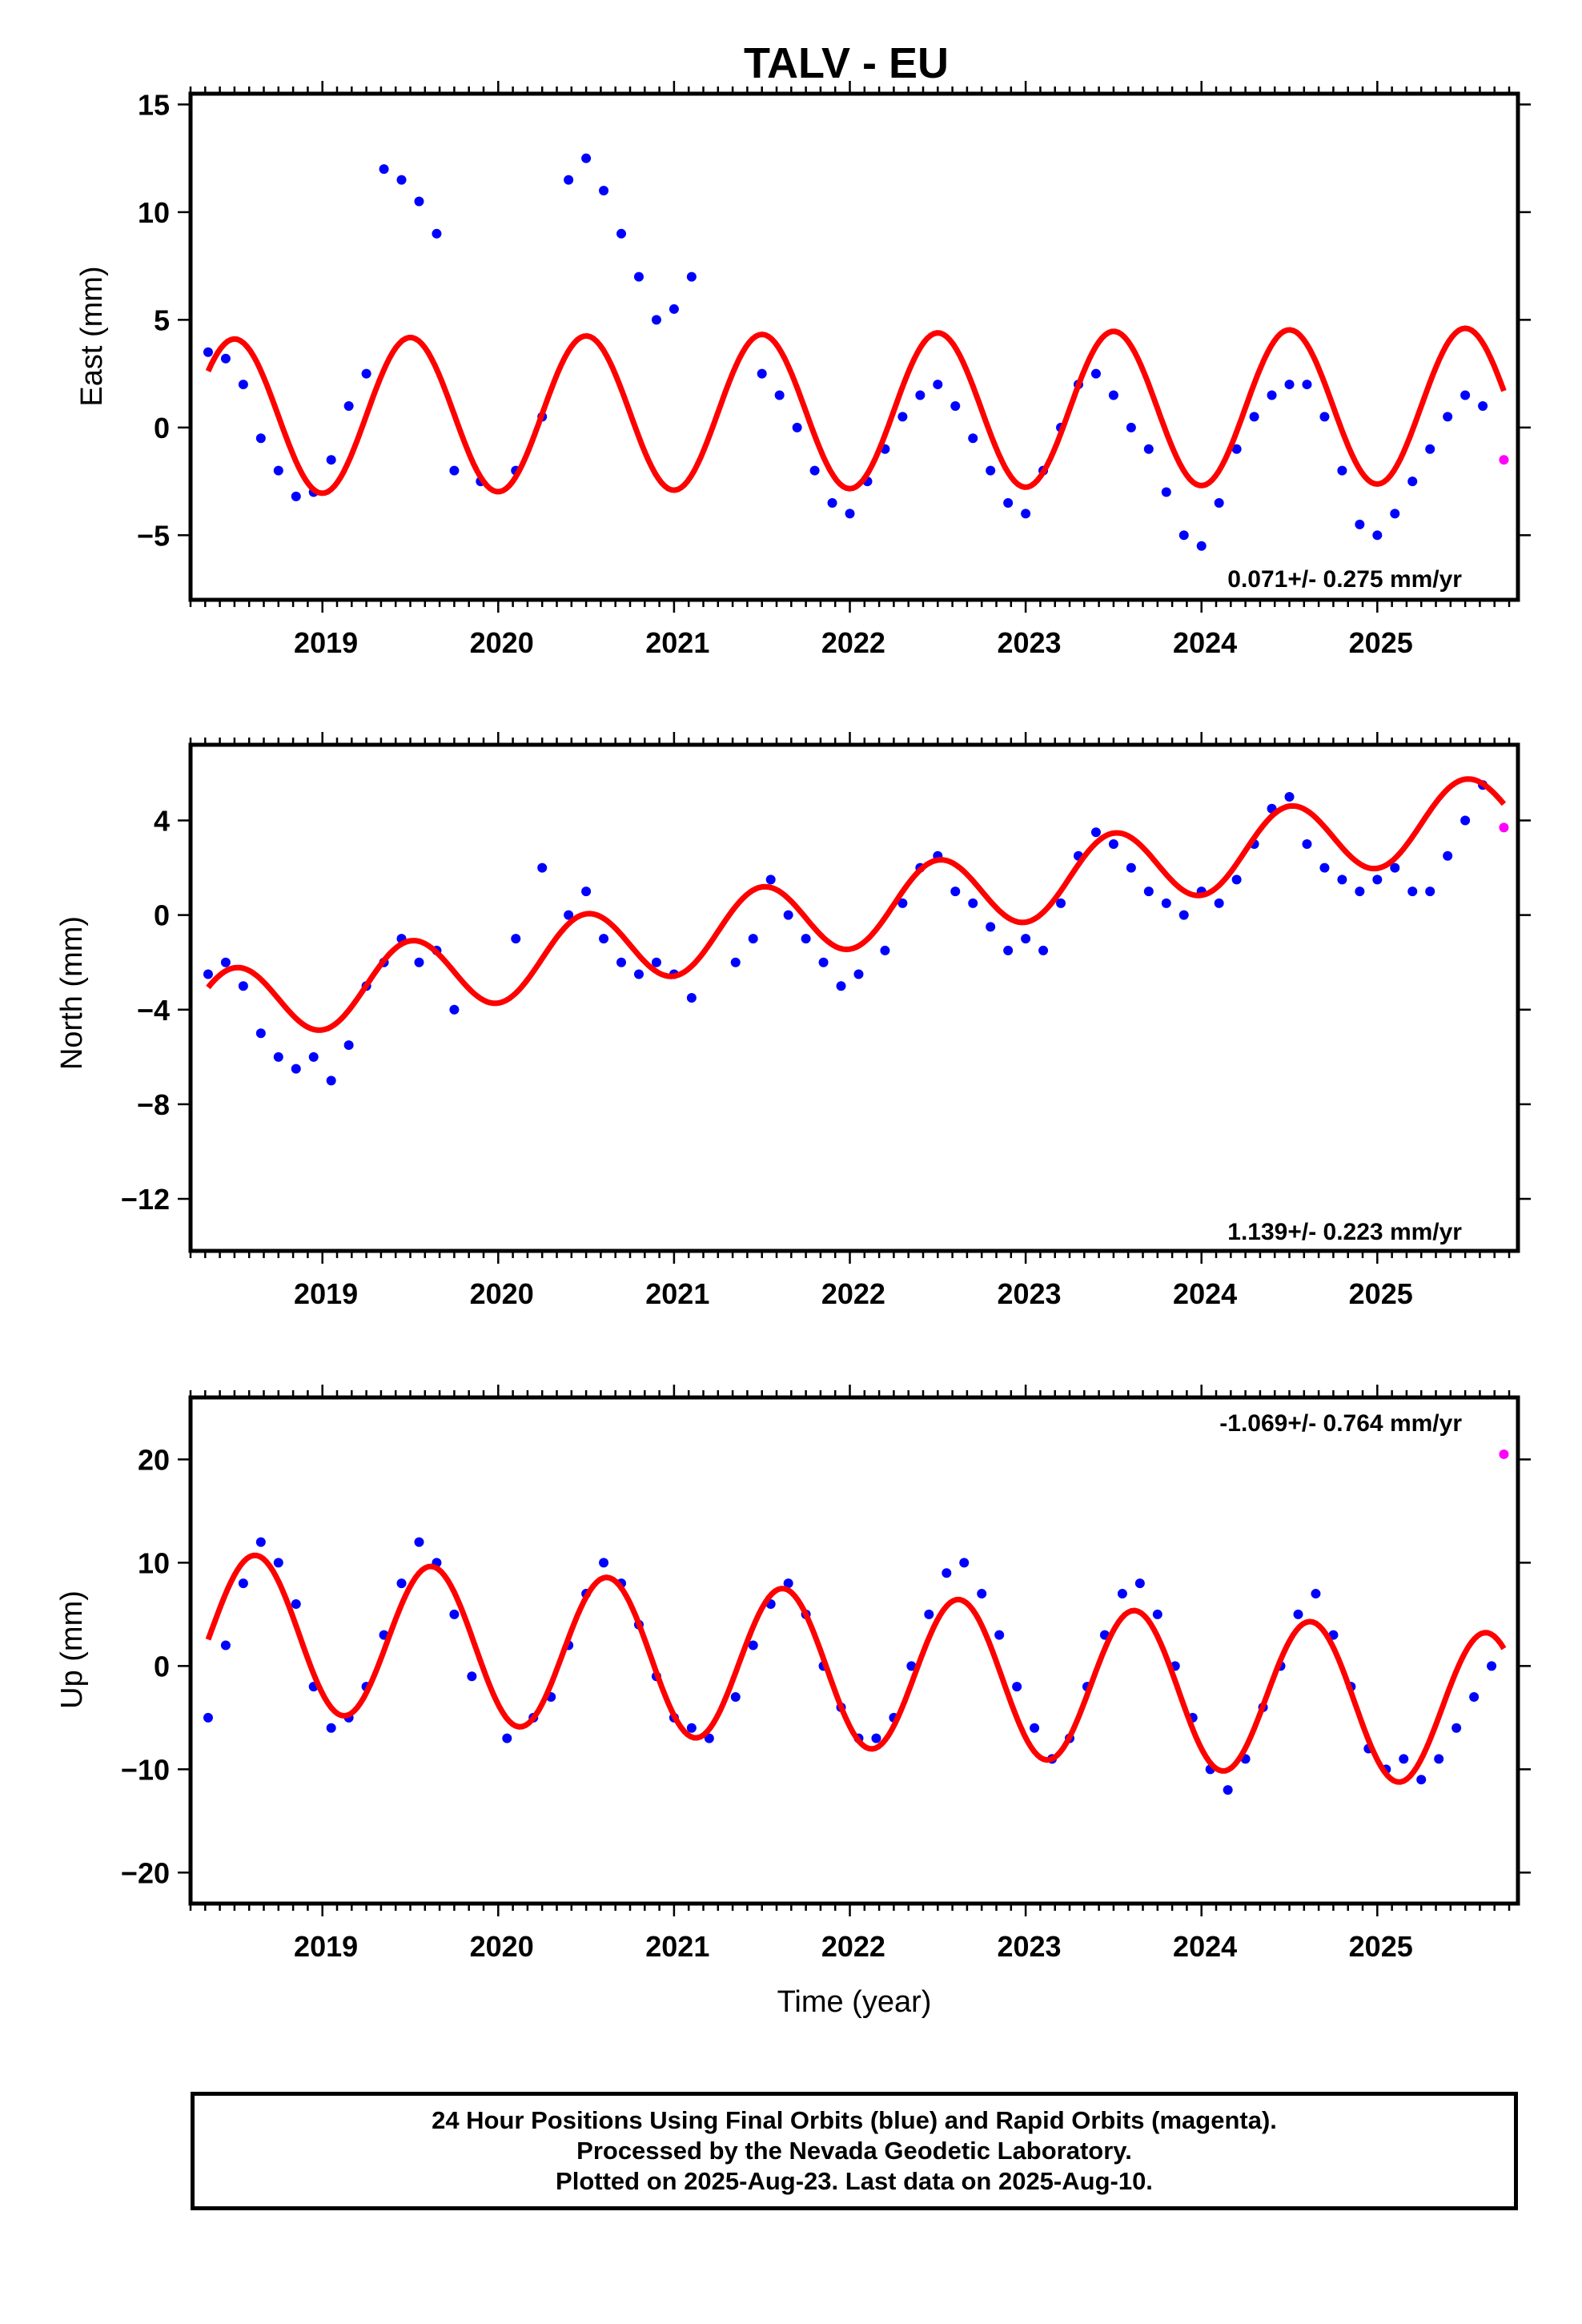  Describe the element at coordinates (326, 1294) in the screenshot. I see `north-xtick-label: 2019` at that location.